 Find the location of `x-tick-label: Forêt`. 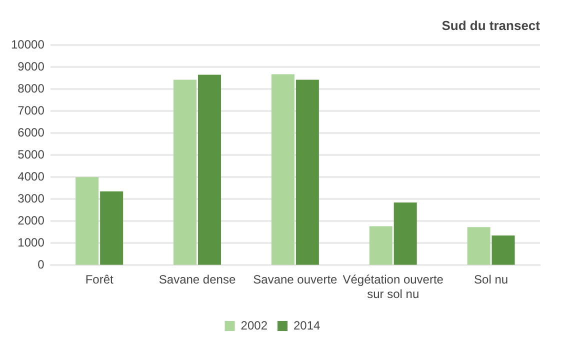

x-tick-label: Forêt is located at coordinates (99, 279).